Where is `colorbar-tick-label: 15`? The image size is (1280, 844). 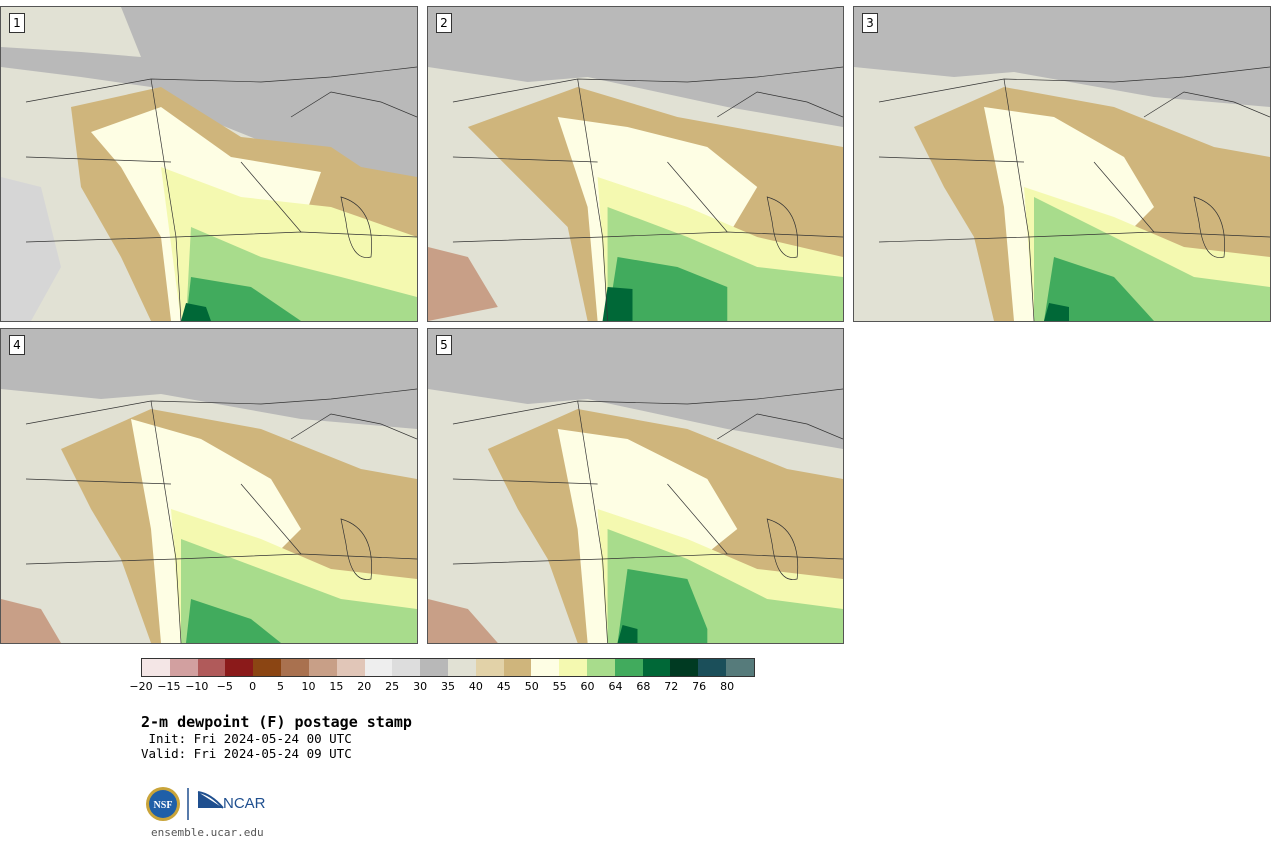
colorbar-tick-label: 15 is located at coordinates (336, 686).